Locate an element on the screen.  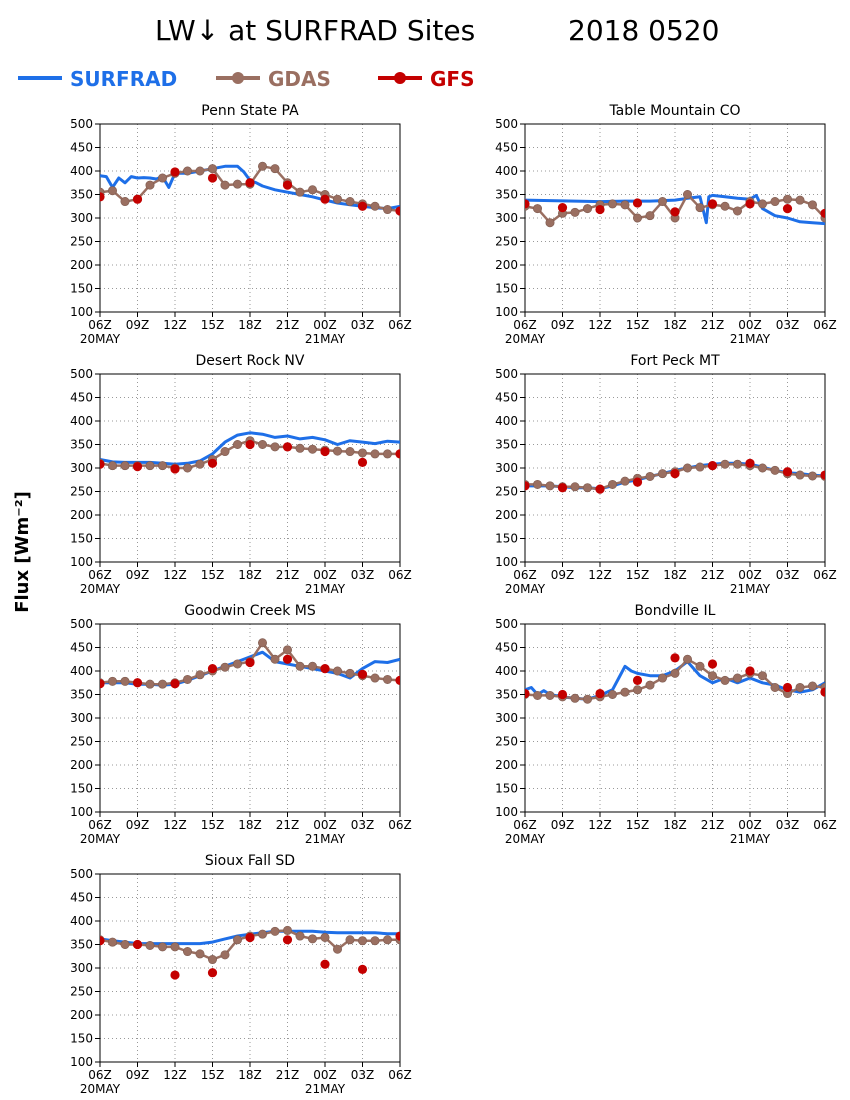
panel-title: Penn State PA is located at coordinates (250, 111).